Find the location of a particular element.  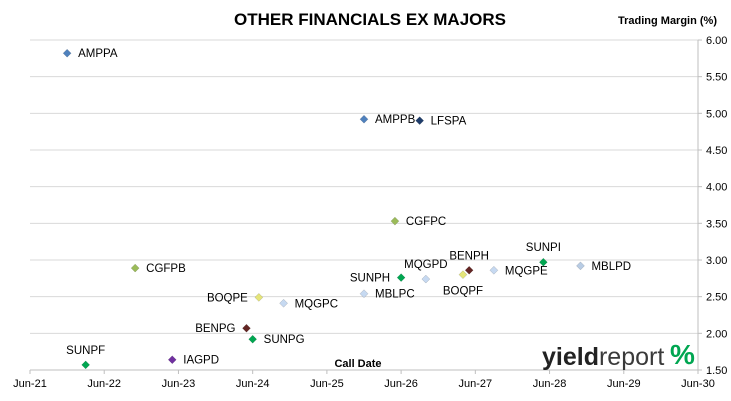

data-point-mblpd: MBLPD is located at coordinates (603, 267).